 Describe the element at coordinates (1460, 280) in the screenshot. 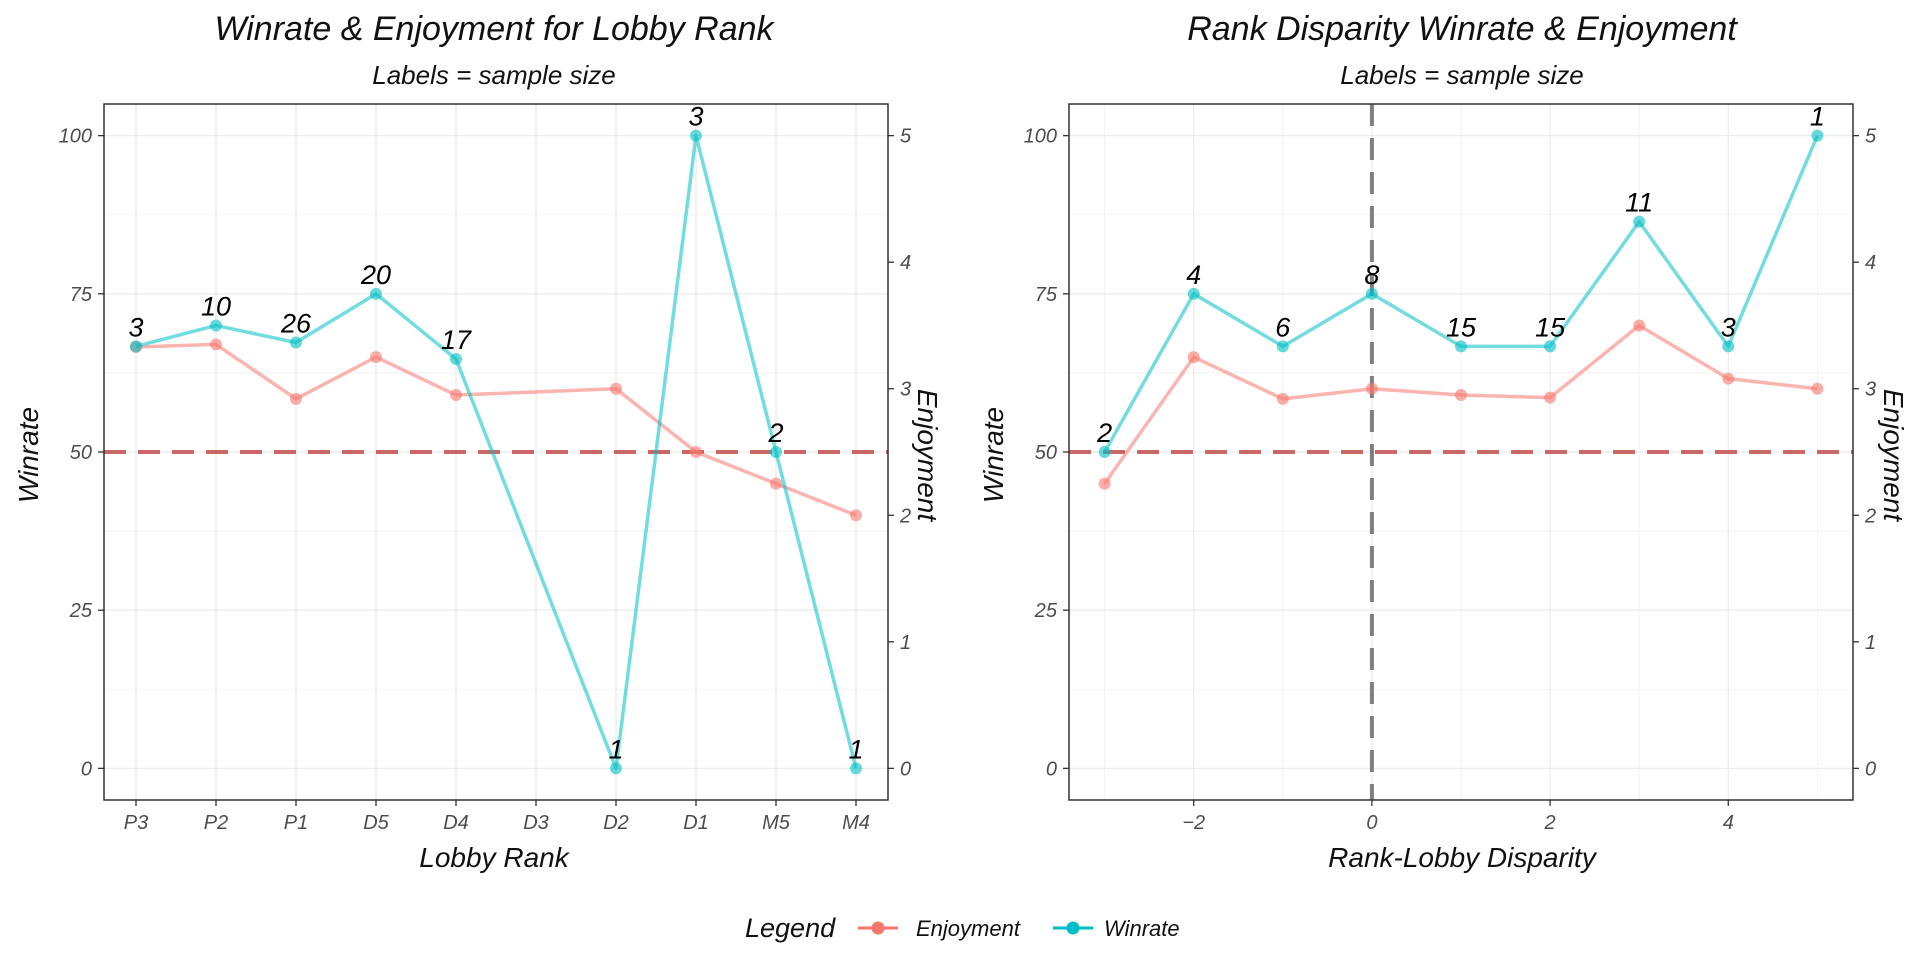

I see `series-winrate: 2 4 6 8 15 15 11 3 1` at that location.